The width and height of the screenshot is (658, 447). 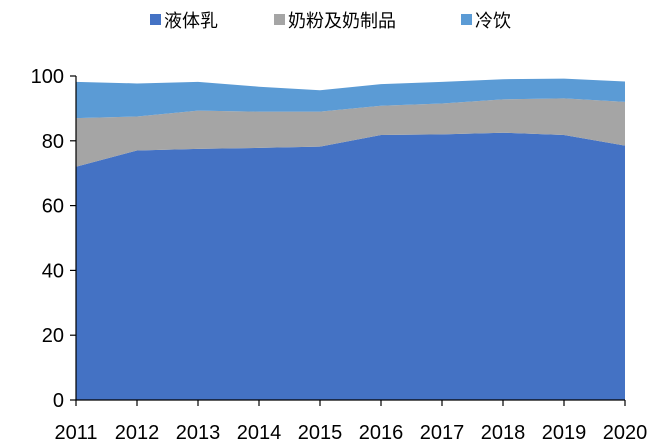 I want to click on x-tick-label: 2015, so click(x=320, y=433).